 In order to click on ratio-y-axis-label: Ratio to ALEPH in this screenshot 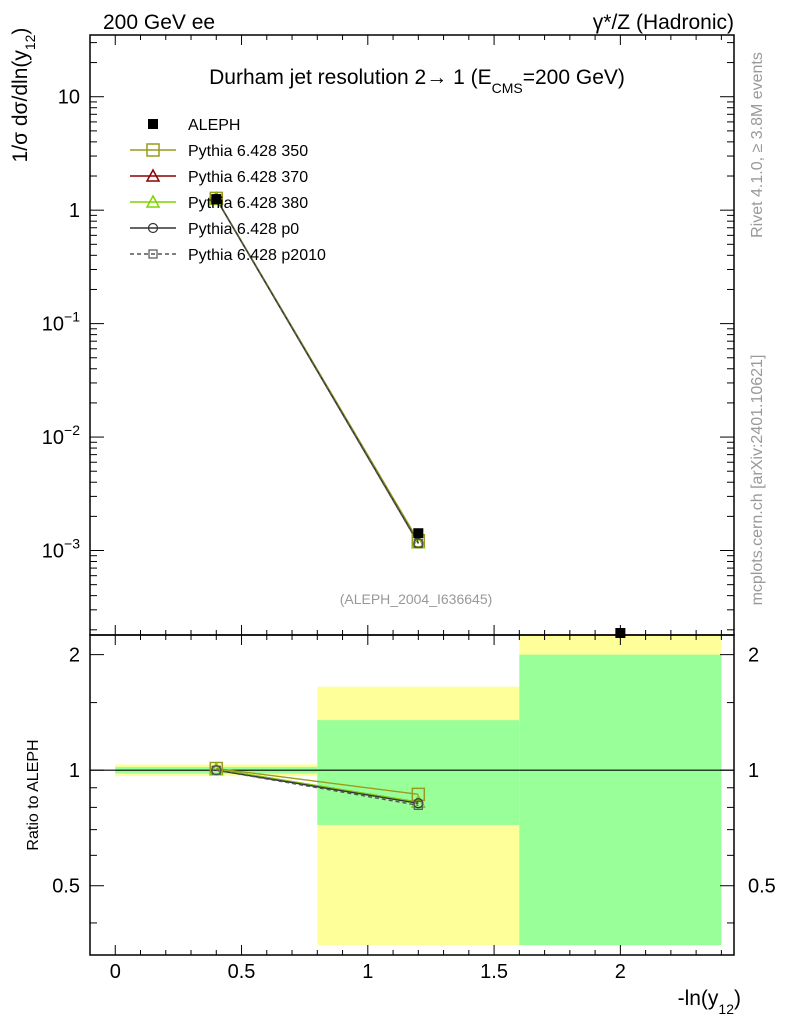, I will do `click(33, 794)`.